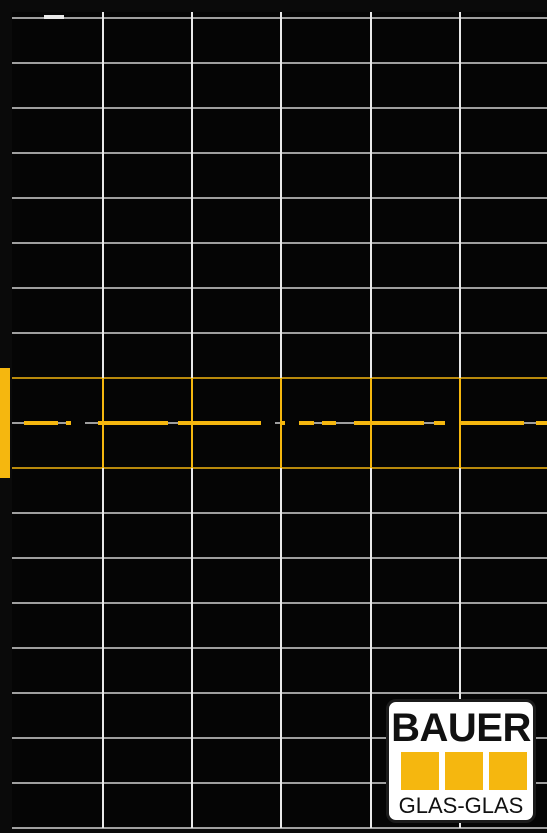 This screenshot has height=833, width=547. I want to click on brand-squares, so click(464, 771).